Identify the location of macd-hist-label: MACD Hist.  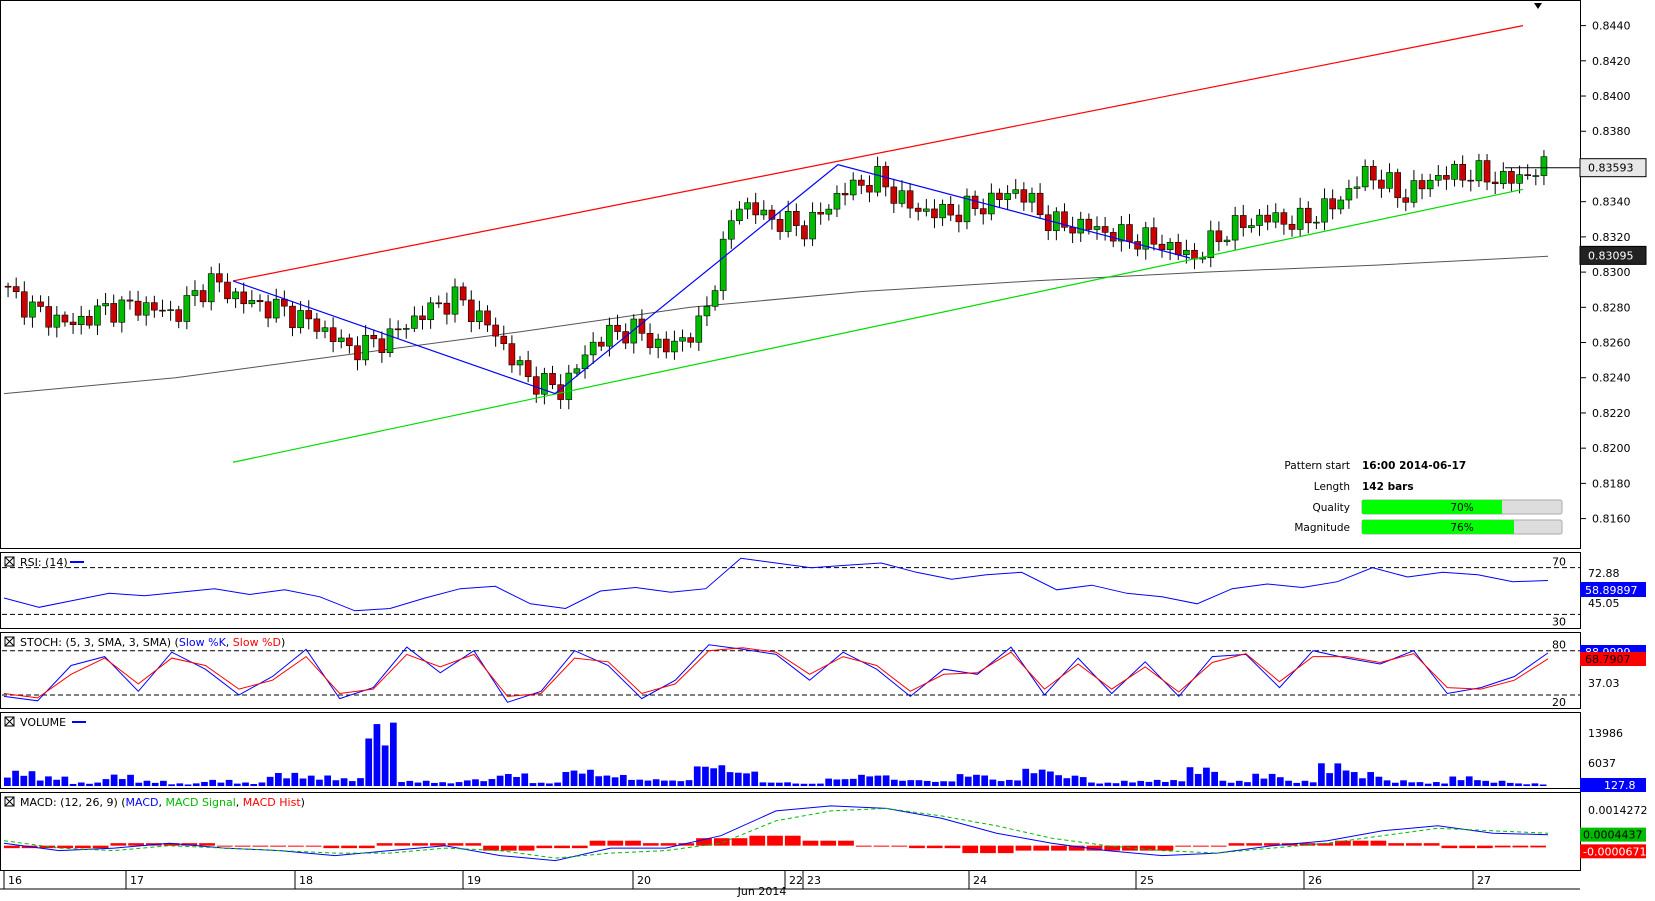
(272, 802).